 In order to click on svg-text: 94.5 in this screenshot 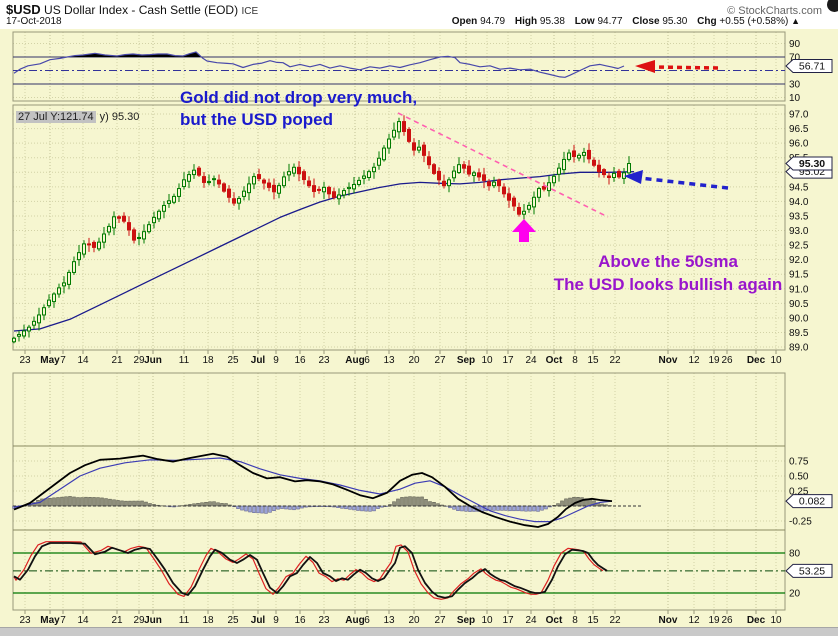, I will do `click(799, 187)`.